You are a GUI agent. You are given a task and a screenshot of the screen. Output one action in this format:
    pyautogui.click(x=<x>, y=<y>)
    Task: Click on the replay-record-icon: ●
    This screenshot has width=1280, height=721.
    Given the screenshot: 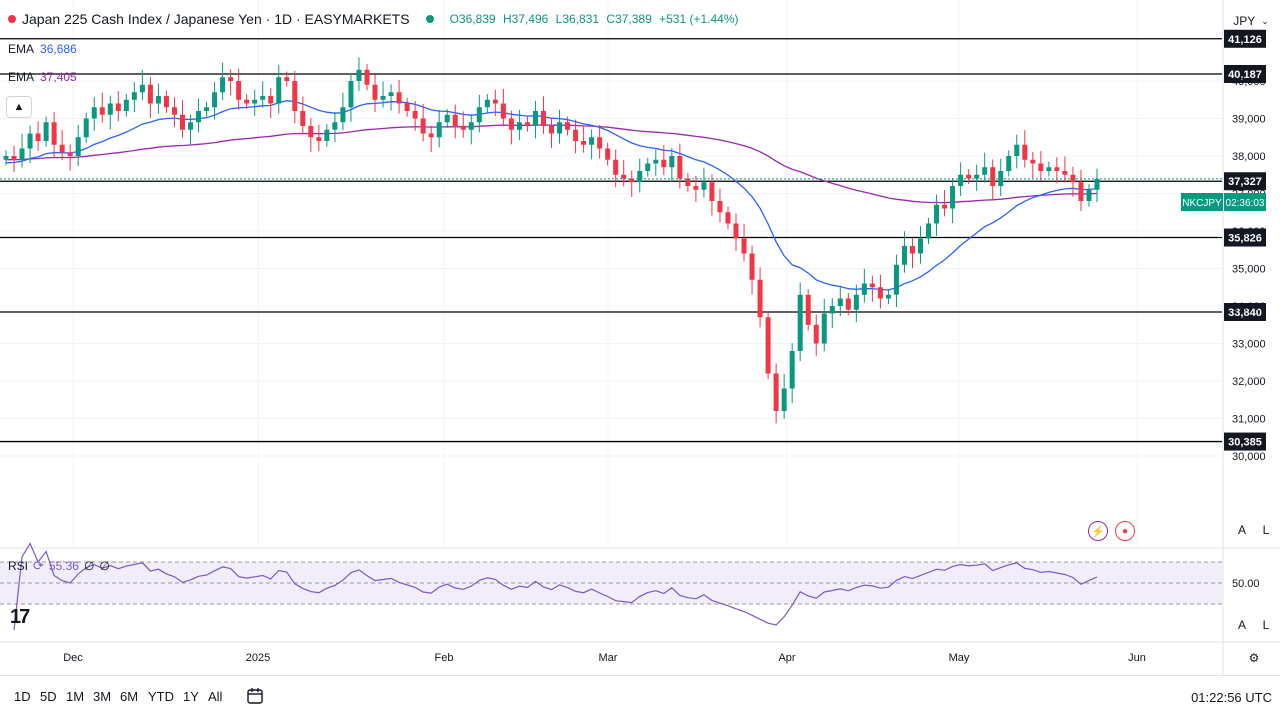 What is the action you would take?
    pyautogui.click(x=1125, y=531)
    